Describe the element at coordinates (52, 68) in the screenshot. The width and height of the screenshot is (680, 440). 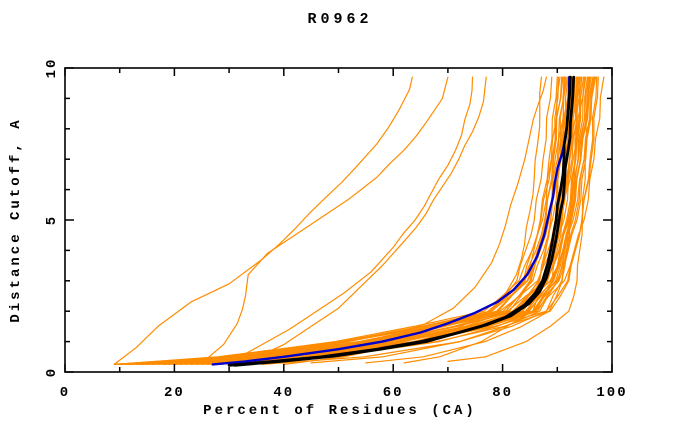
I see `y-tick-label: 10` at that location.